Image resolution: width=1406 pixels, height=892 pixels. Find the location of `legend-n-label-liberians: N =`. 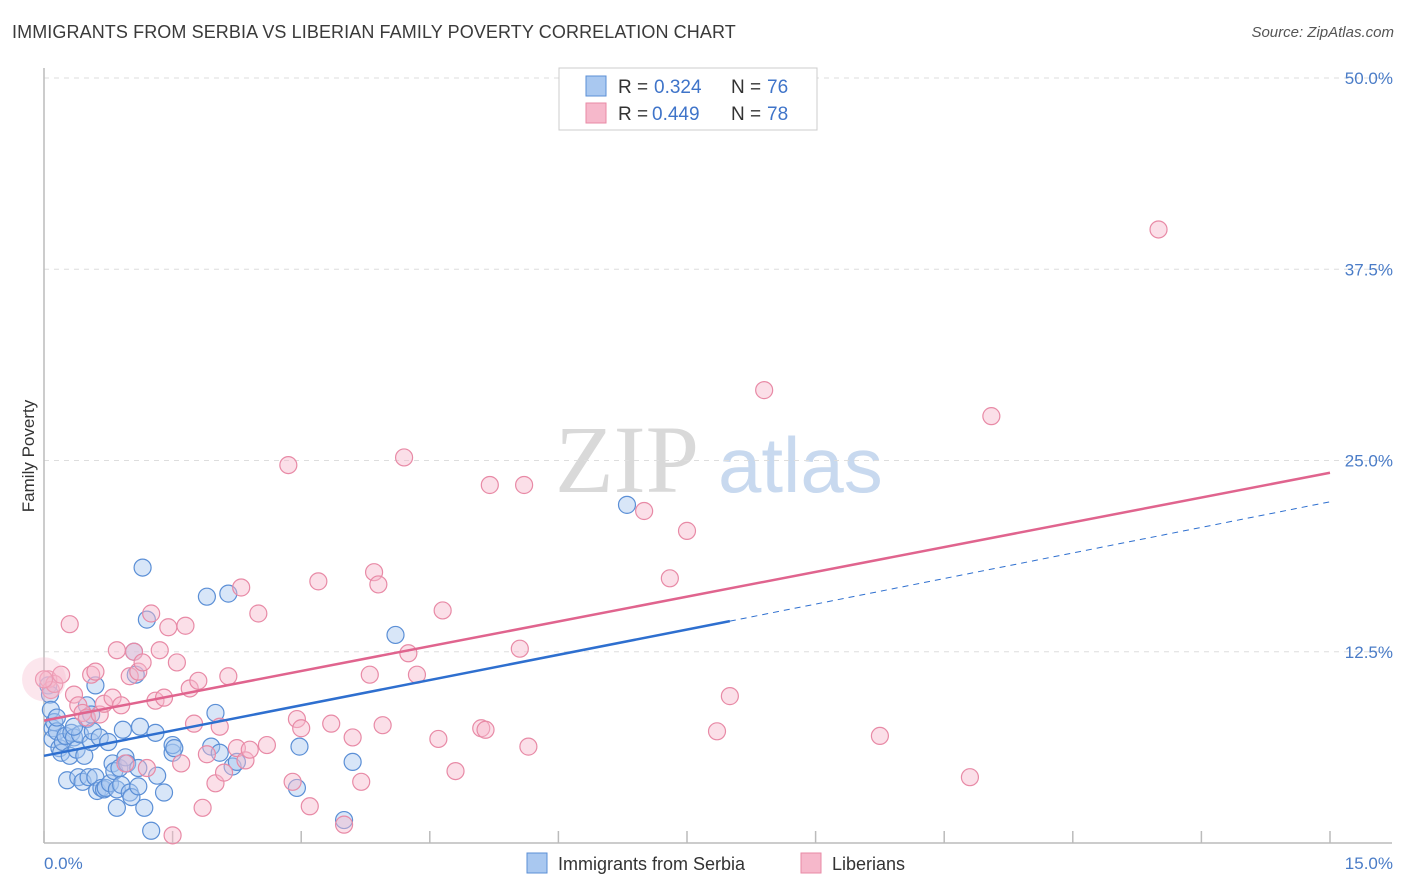

legend-n-label-liberians: N = is located at coordinates (746, 114).